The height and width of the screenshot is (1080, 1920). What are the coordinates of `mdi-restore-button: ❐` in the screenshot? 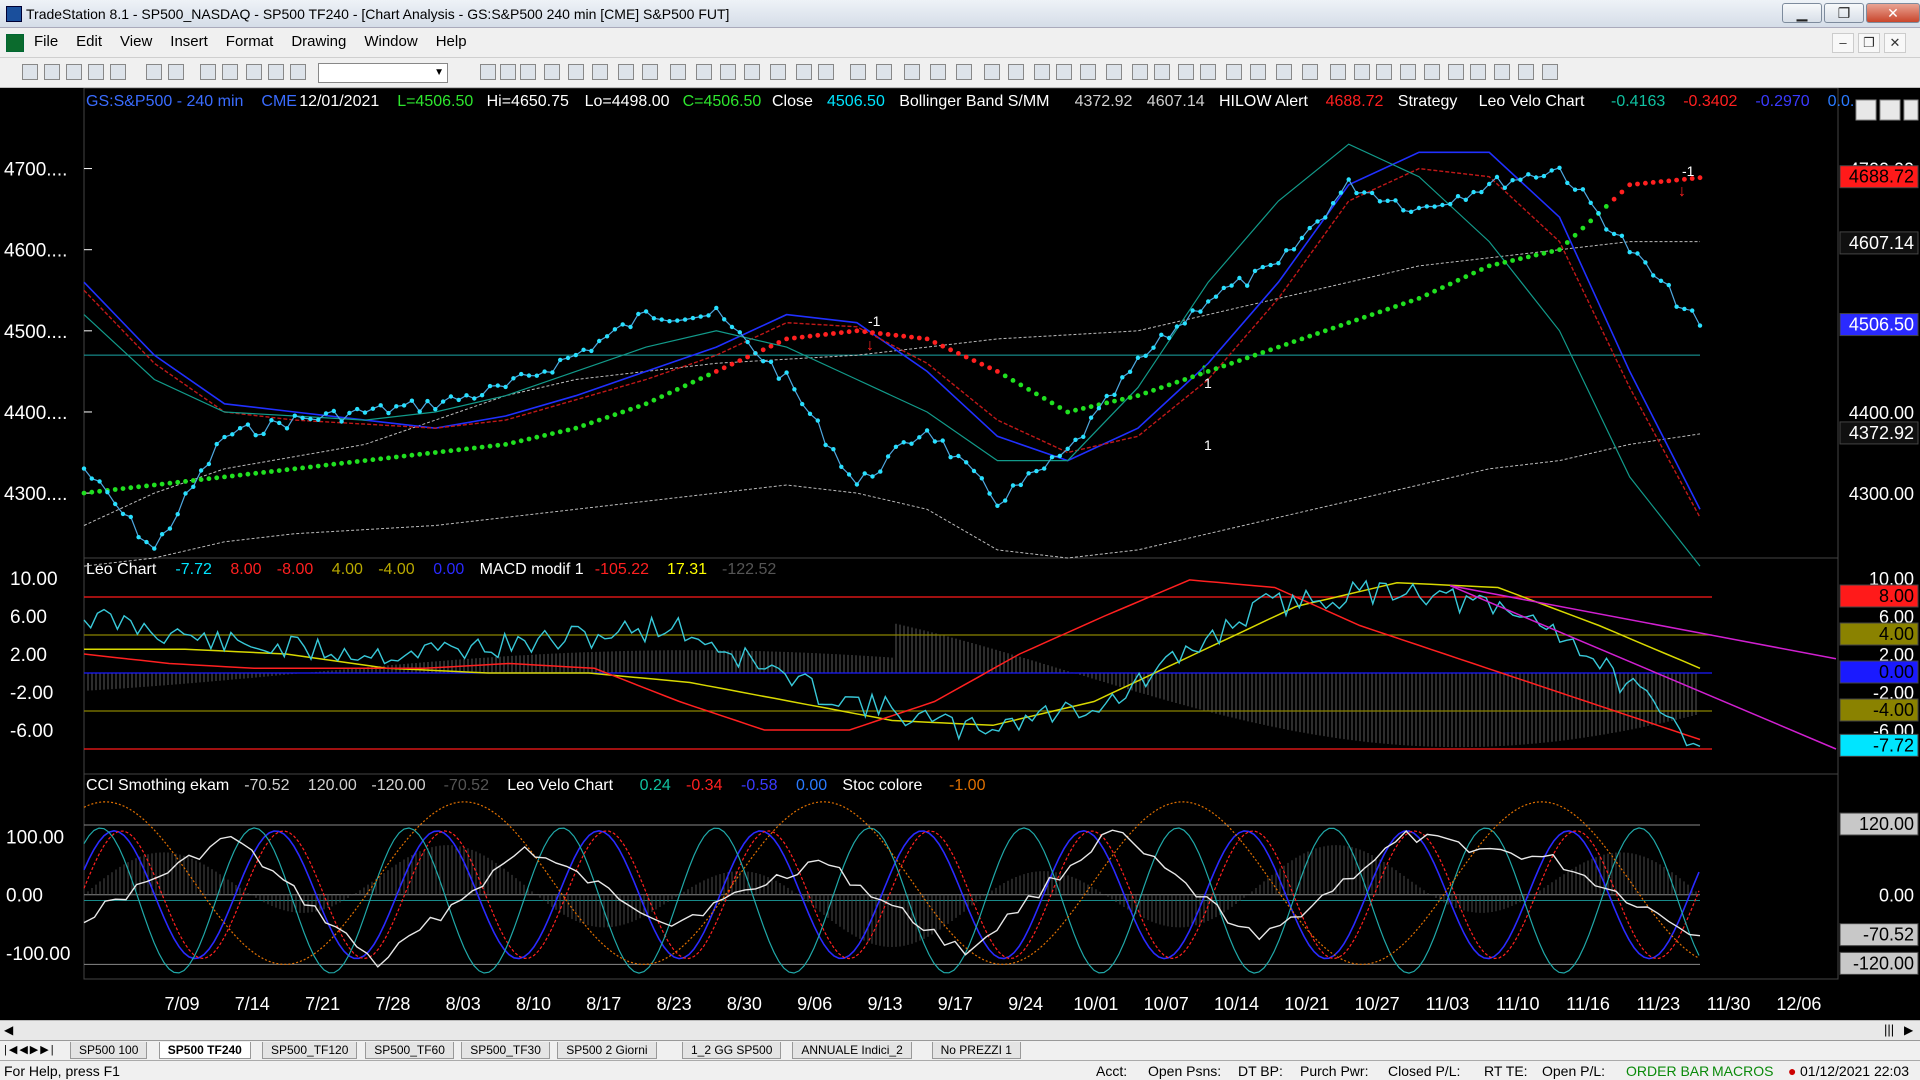 It's located at (1869, 43).